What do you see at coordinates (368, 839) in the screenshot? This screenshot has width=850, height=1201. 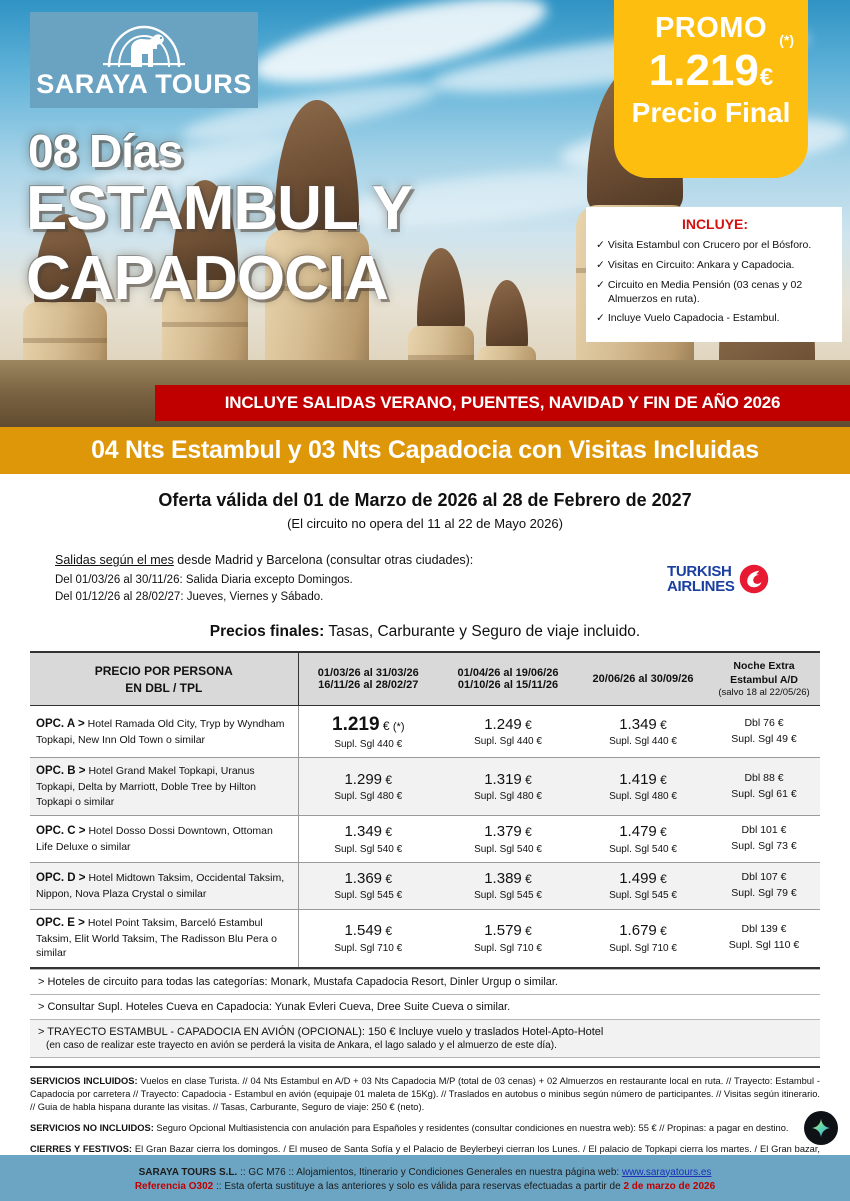 I see `price-cell-period-1: 1.349 € Supl. Sgl 540 €` at bounding box center [368, 839].